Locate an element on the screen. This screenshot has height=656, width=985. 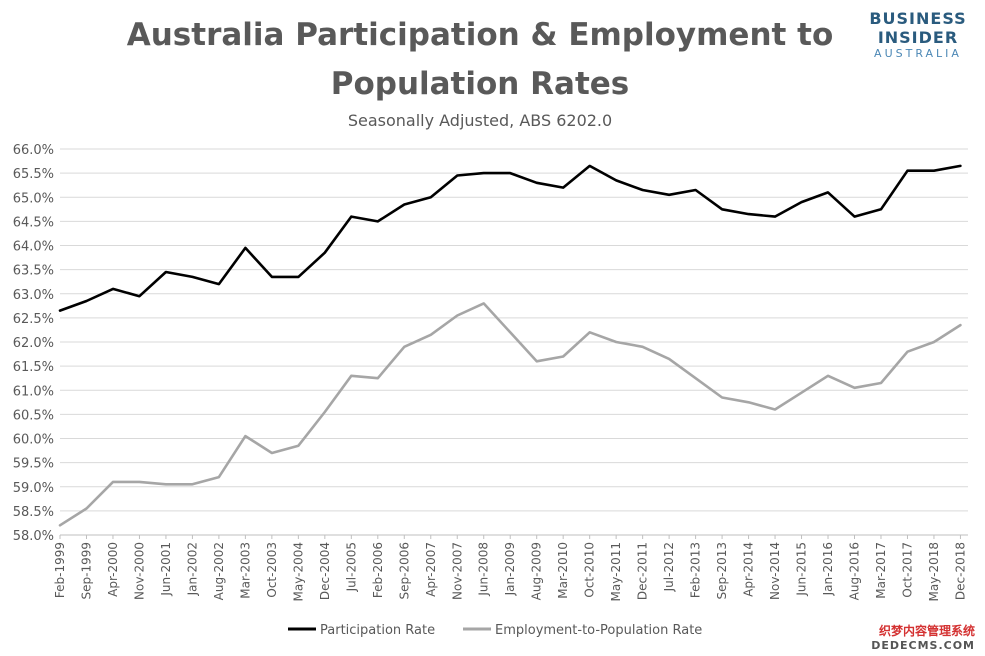
y-tick-label: 62.5% is located at coordinates (33, 319).